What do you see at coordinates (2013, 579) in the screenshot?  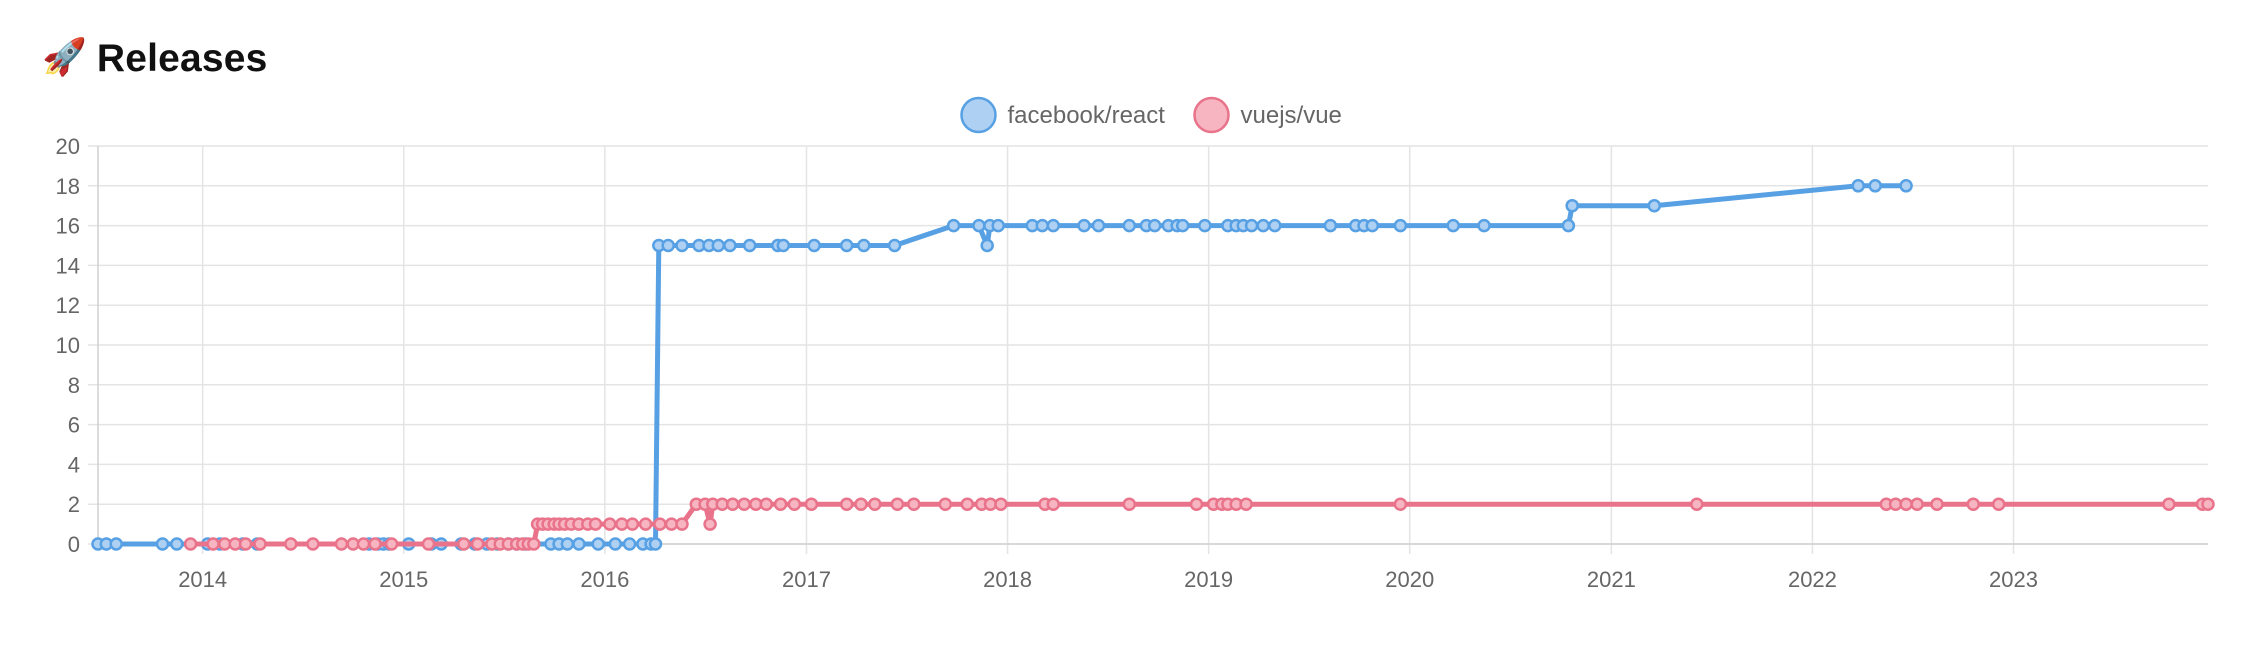 I see `x-tick-label: 2023` at bounding box center [2013, 579].